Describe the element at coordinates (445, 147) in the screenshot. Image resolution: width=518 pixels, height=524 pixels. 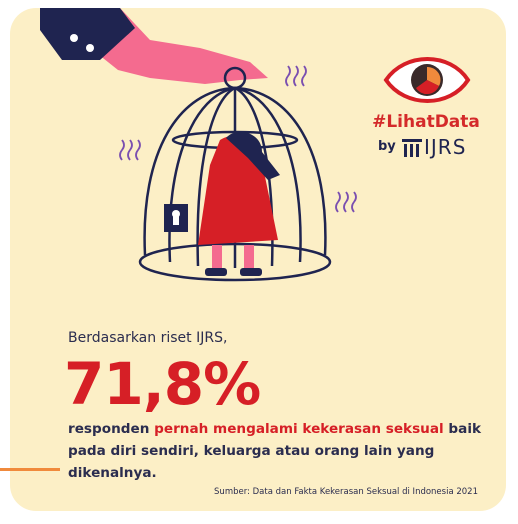
I see `org-name: IJRS` at that location.